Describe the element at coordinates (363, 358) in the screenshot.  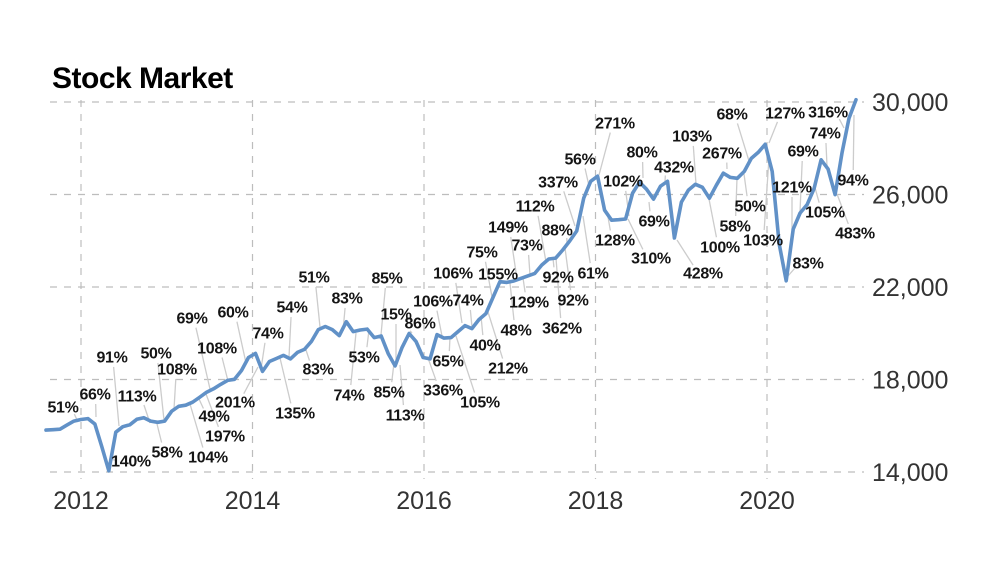
I see `annotation-label: 53%` at that location.